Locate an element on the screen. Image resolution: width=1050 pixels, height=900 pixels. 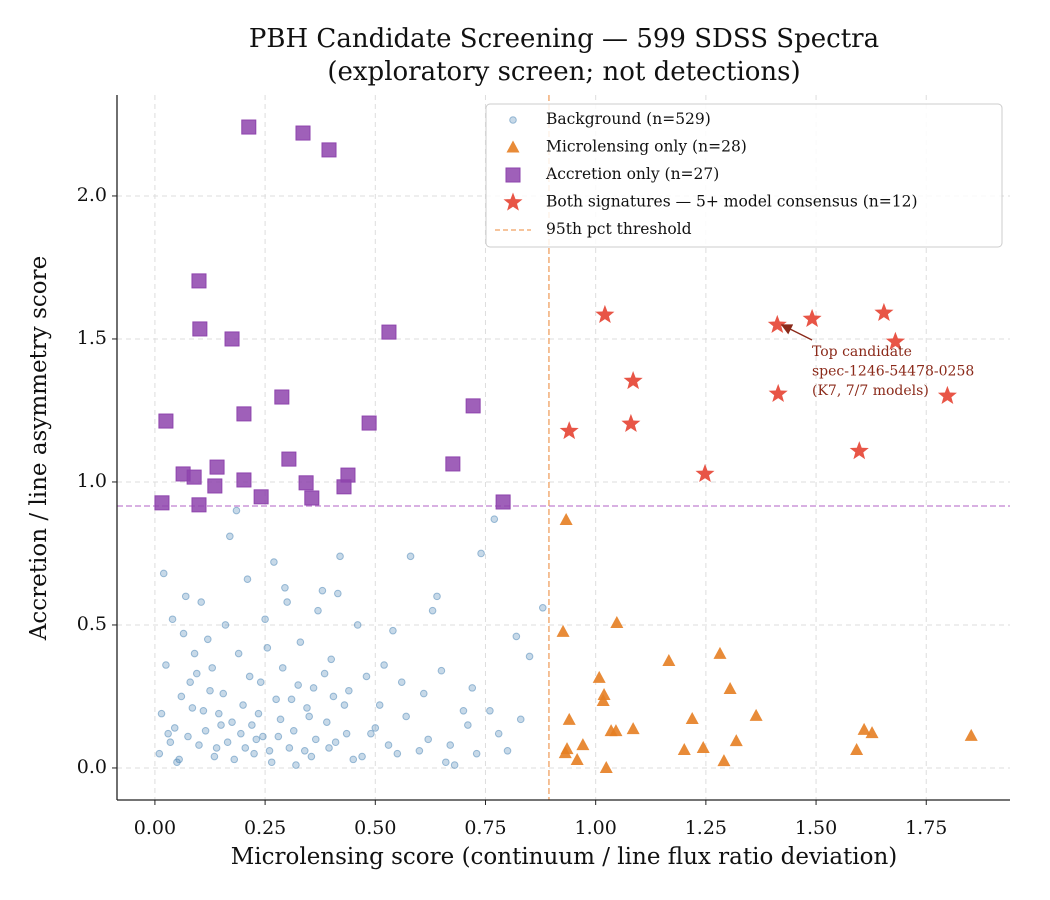
x-tick-label: 0.75 is located at coordinates (485, 828).